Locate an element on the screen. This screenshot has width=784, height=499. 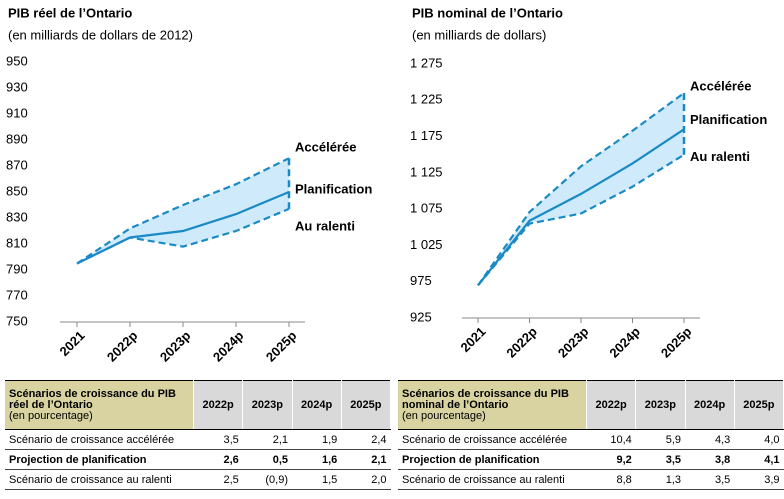
chart-title: PIB réel de l’Ontario is located at coordinates (70, 12).